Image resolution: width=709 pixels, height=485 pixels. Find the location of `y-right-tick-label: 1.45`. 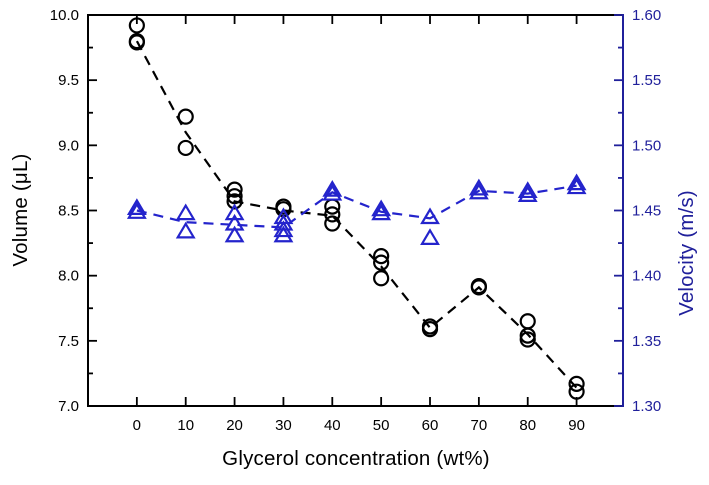

y-right-tick-label: 1.45 is located at coordinates (646, 211).